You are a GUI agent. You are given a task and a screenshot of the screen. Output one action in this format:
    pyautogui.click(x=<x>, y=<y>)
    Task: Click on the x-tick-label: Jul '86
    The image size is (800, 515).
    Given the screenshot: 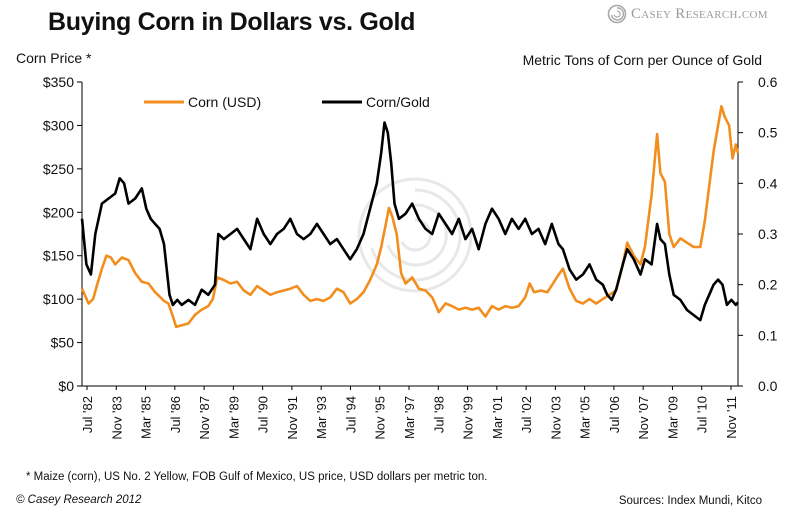 What is the action you would take?
    pyautogui.click(x=175, y=414)
    